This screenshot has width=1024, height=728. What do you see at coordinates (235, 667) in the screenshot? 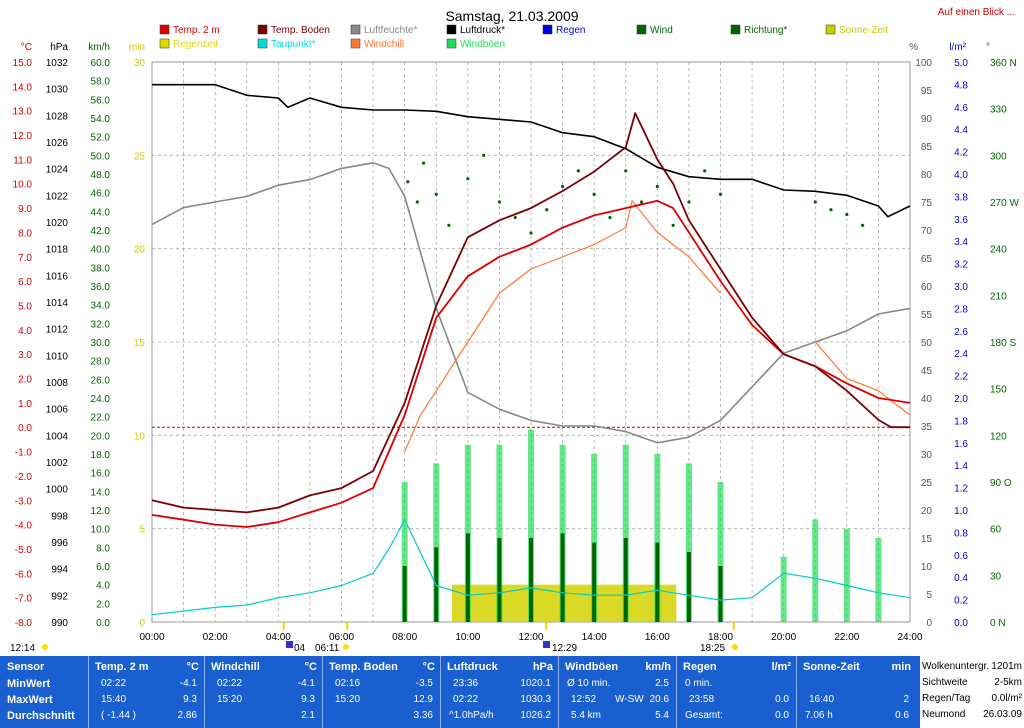
I see `windchill-head: Windchill` at bounding box center [235, 667].